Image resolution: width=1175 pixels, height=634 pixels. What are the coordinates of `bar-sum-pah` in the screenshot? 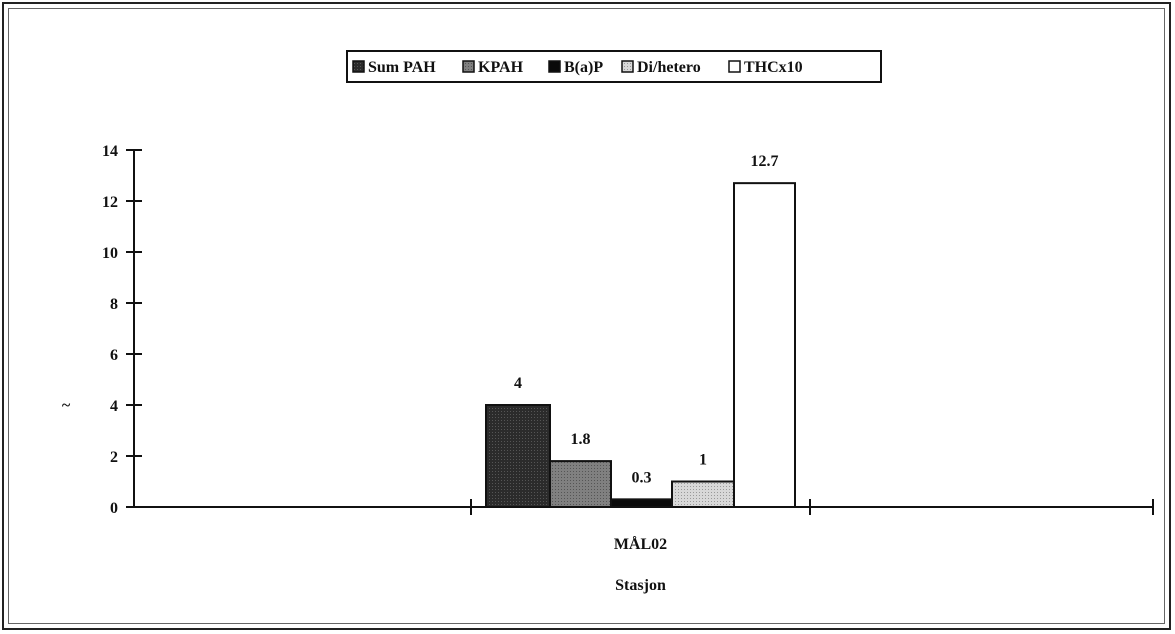 It's located at (518, 456).